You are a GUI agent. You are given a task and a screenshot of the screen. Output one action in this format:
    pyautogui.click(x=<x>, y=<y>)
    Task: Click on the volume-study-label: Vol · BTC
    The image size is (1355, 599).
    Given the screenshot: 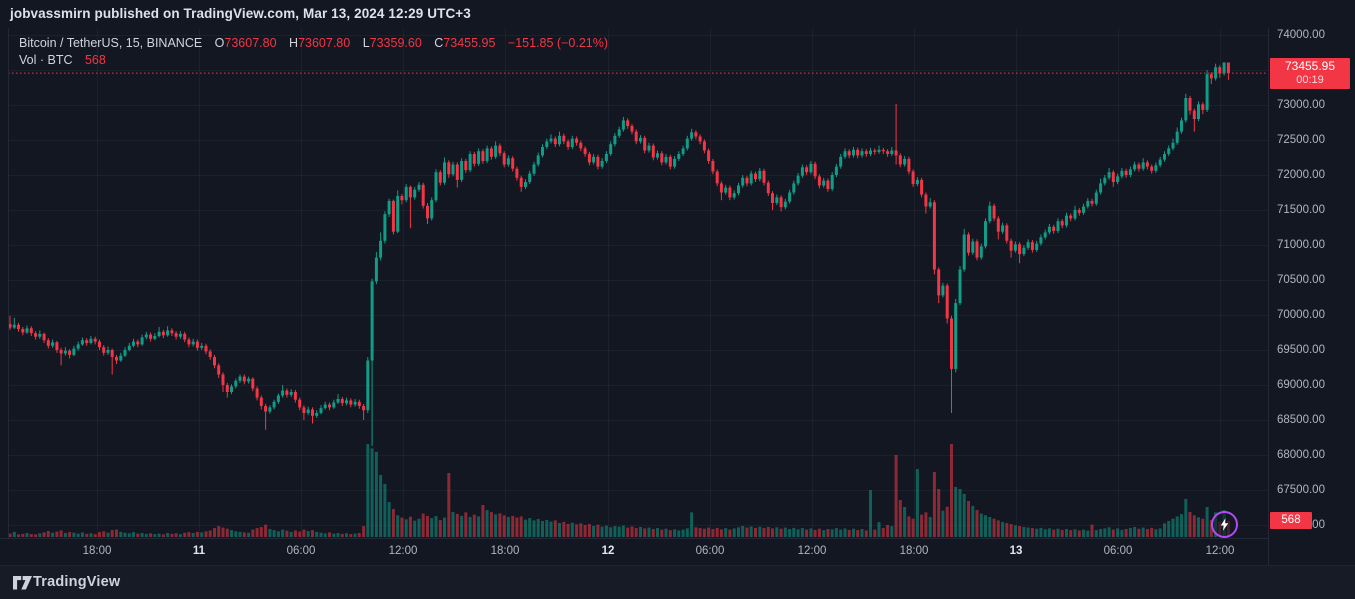 What is the action you would take?
    pyautogui.click(x=46, y=60)
    